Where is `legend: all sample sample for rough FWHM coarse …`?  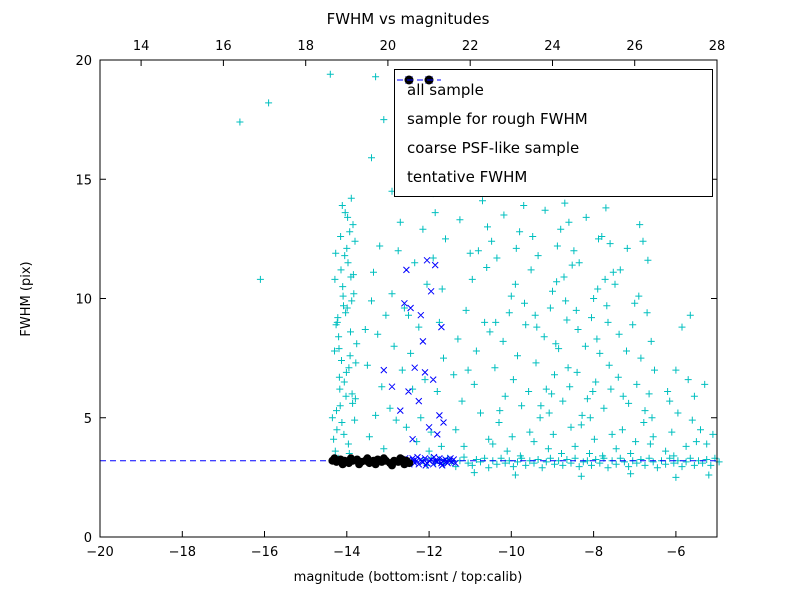 legend: all sample sample for rough FWHM coarse … is located at coordinates (553, 133).